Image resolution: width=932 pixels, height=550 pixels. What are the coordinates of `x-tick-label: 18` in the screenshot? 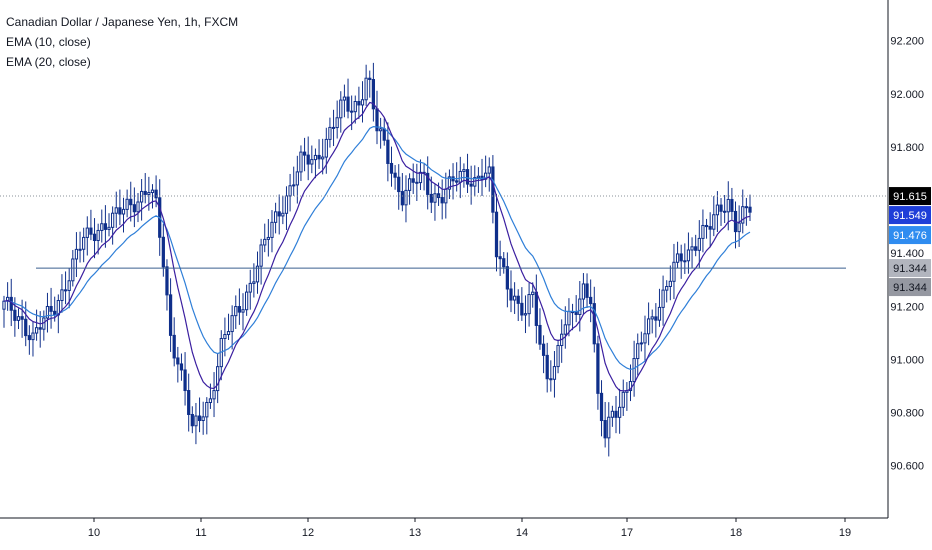 It's located at (736, 533).